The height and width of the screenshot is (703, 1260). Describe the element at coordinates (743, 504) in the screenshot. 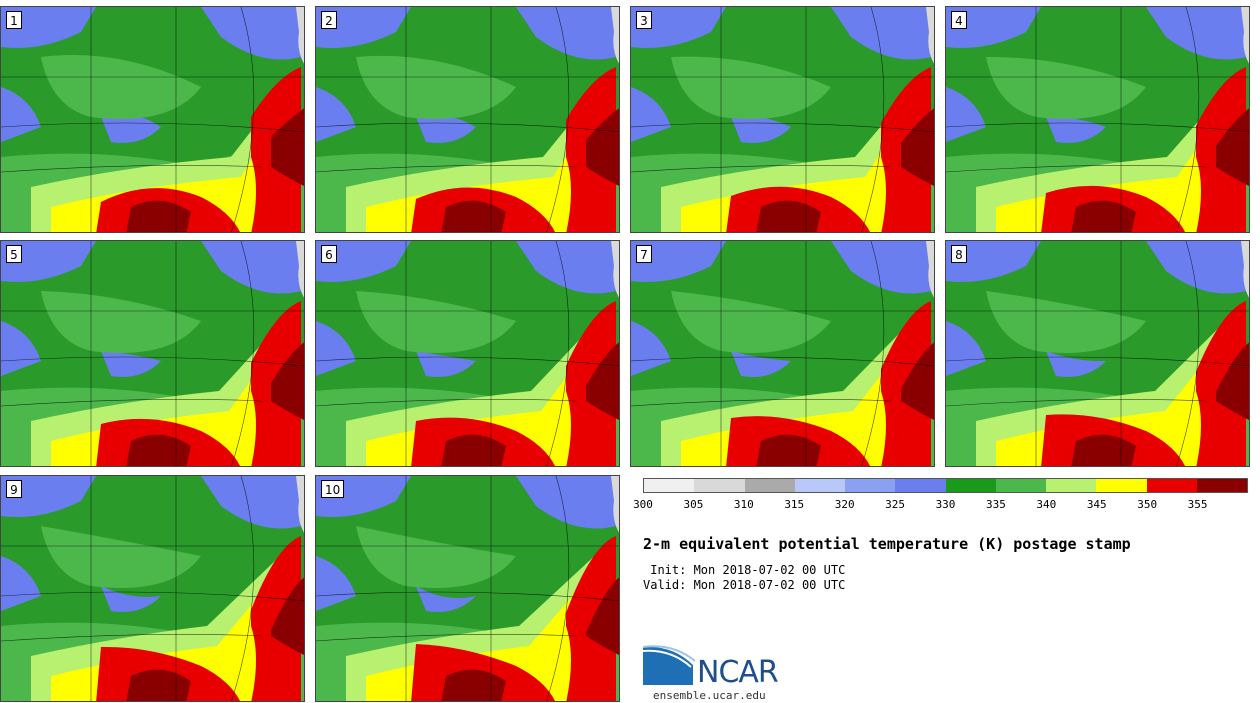

I see `colorbar-tick-label: 310` at that location.